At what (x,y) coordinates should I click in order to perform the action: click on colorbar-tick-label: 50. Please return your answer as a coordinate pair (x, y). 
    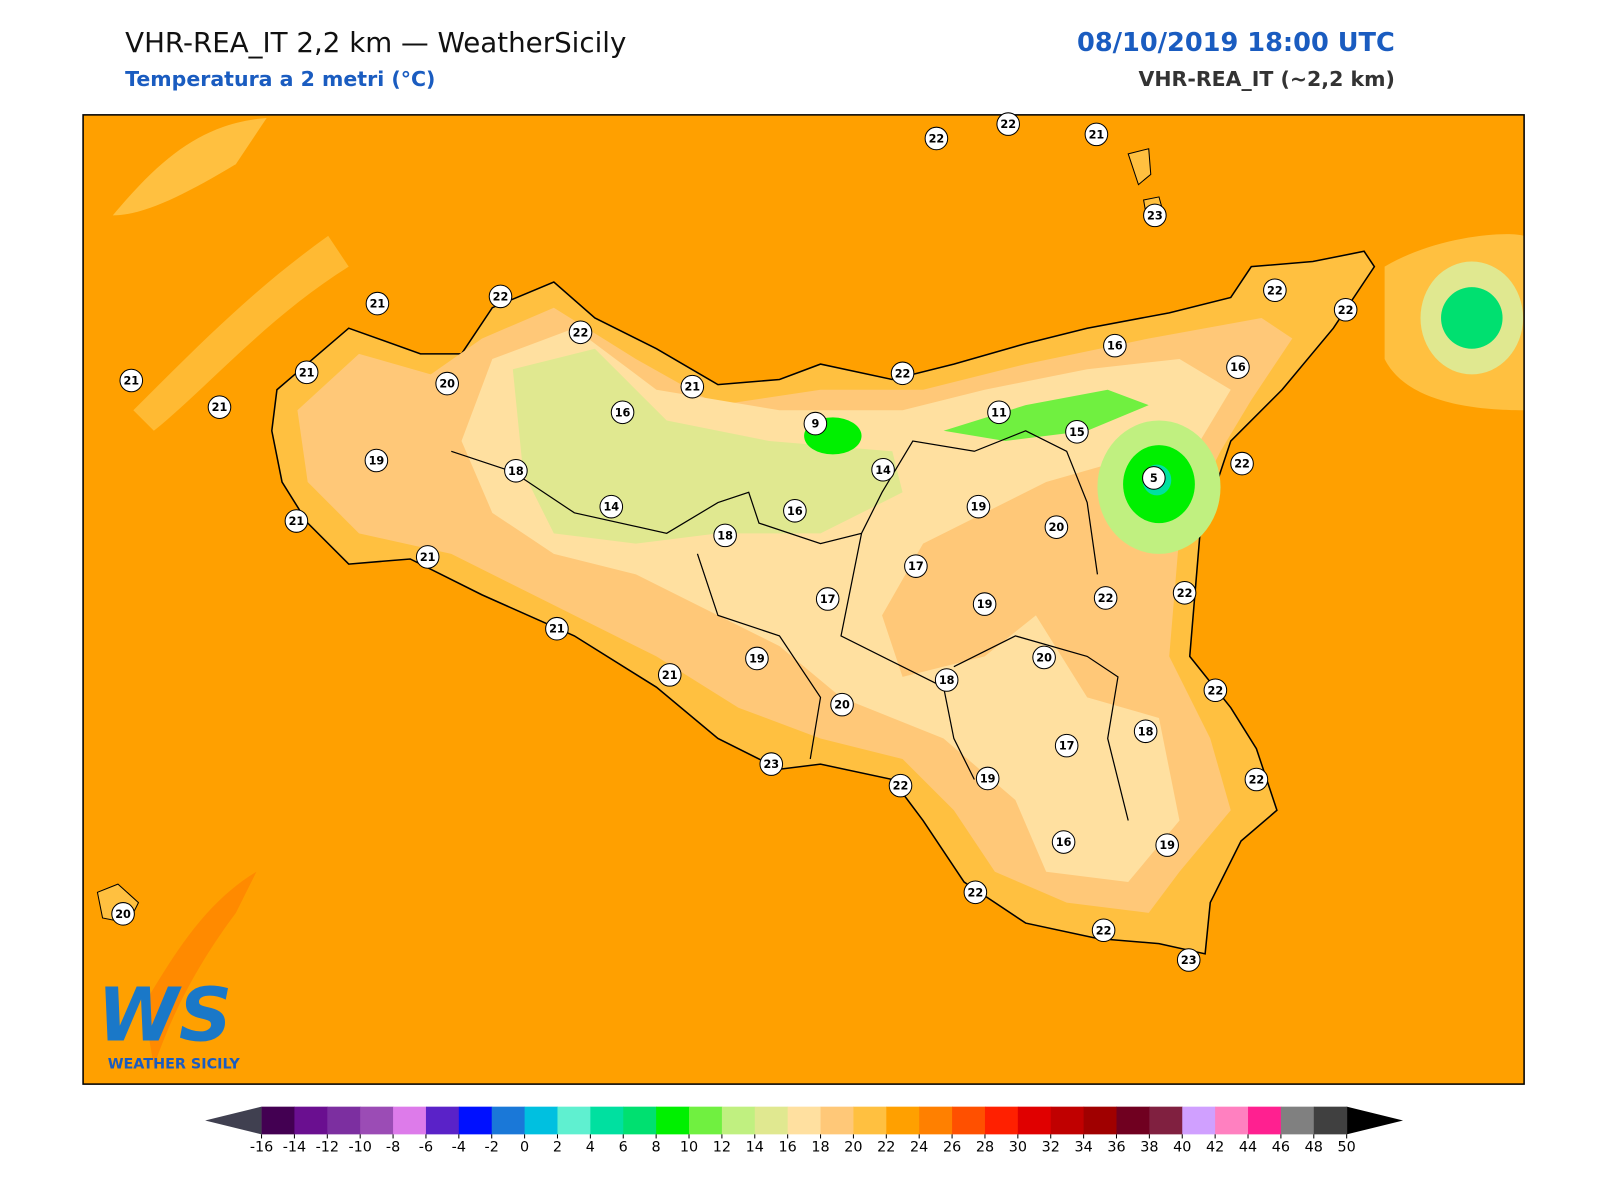
    Looking at the image, I should click on (1347, 1148).